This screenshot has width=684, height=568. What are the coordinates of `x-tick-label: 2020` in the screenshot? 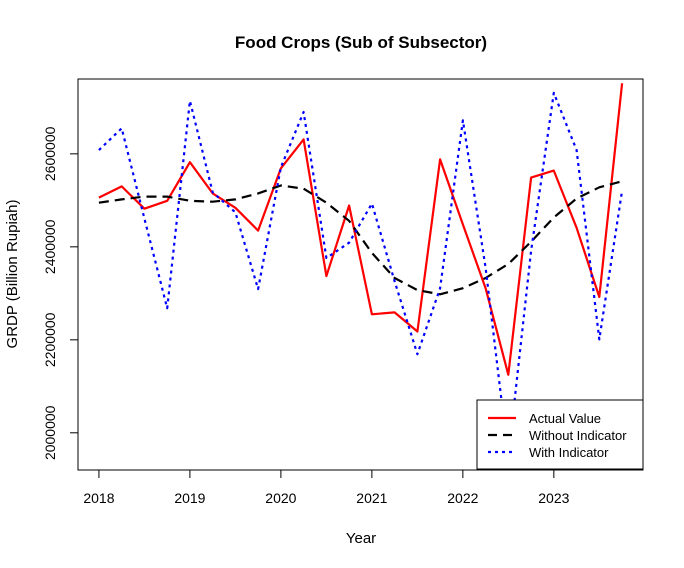 It's located at (280, 498).